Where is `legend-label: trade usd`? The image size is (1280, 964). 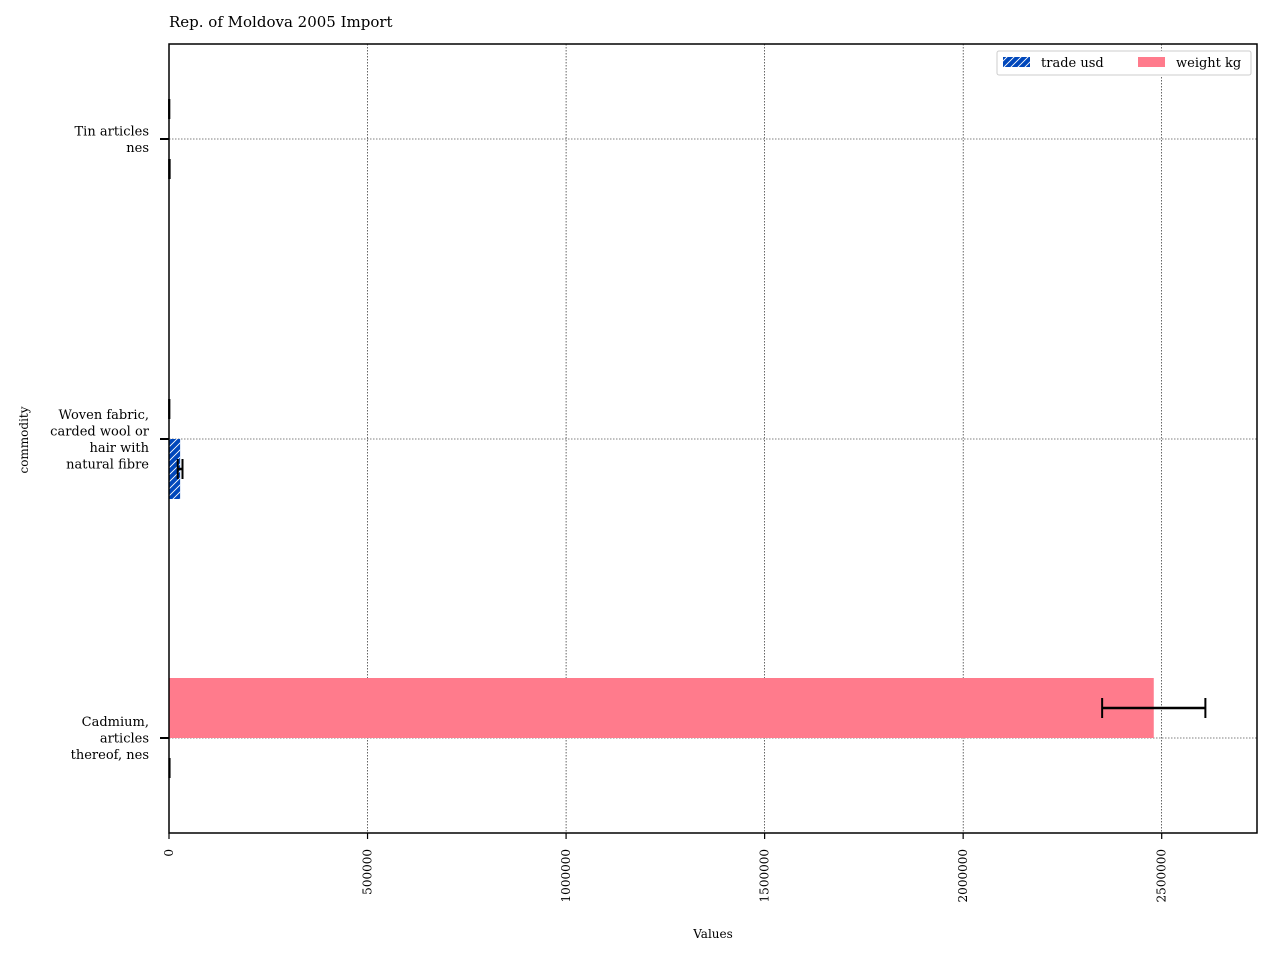
legend-label: trade usd is located at coordinates (1072, 63).